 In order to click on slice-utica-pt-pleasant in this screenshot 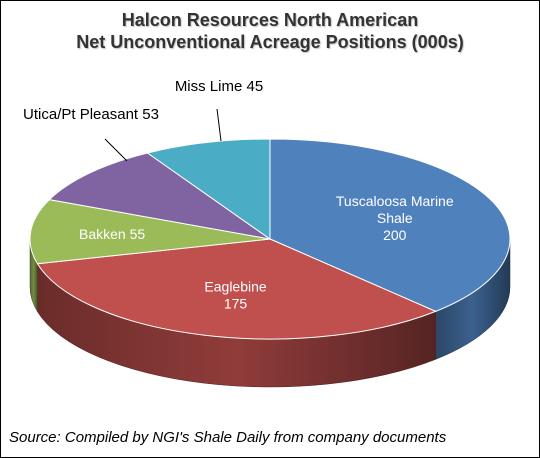, I will do `click(159, 196)`.